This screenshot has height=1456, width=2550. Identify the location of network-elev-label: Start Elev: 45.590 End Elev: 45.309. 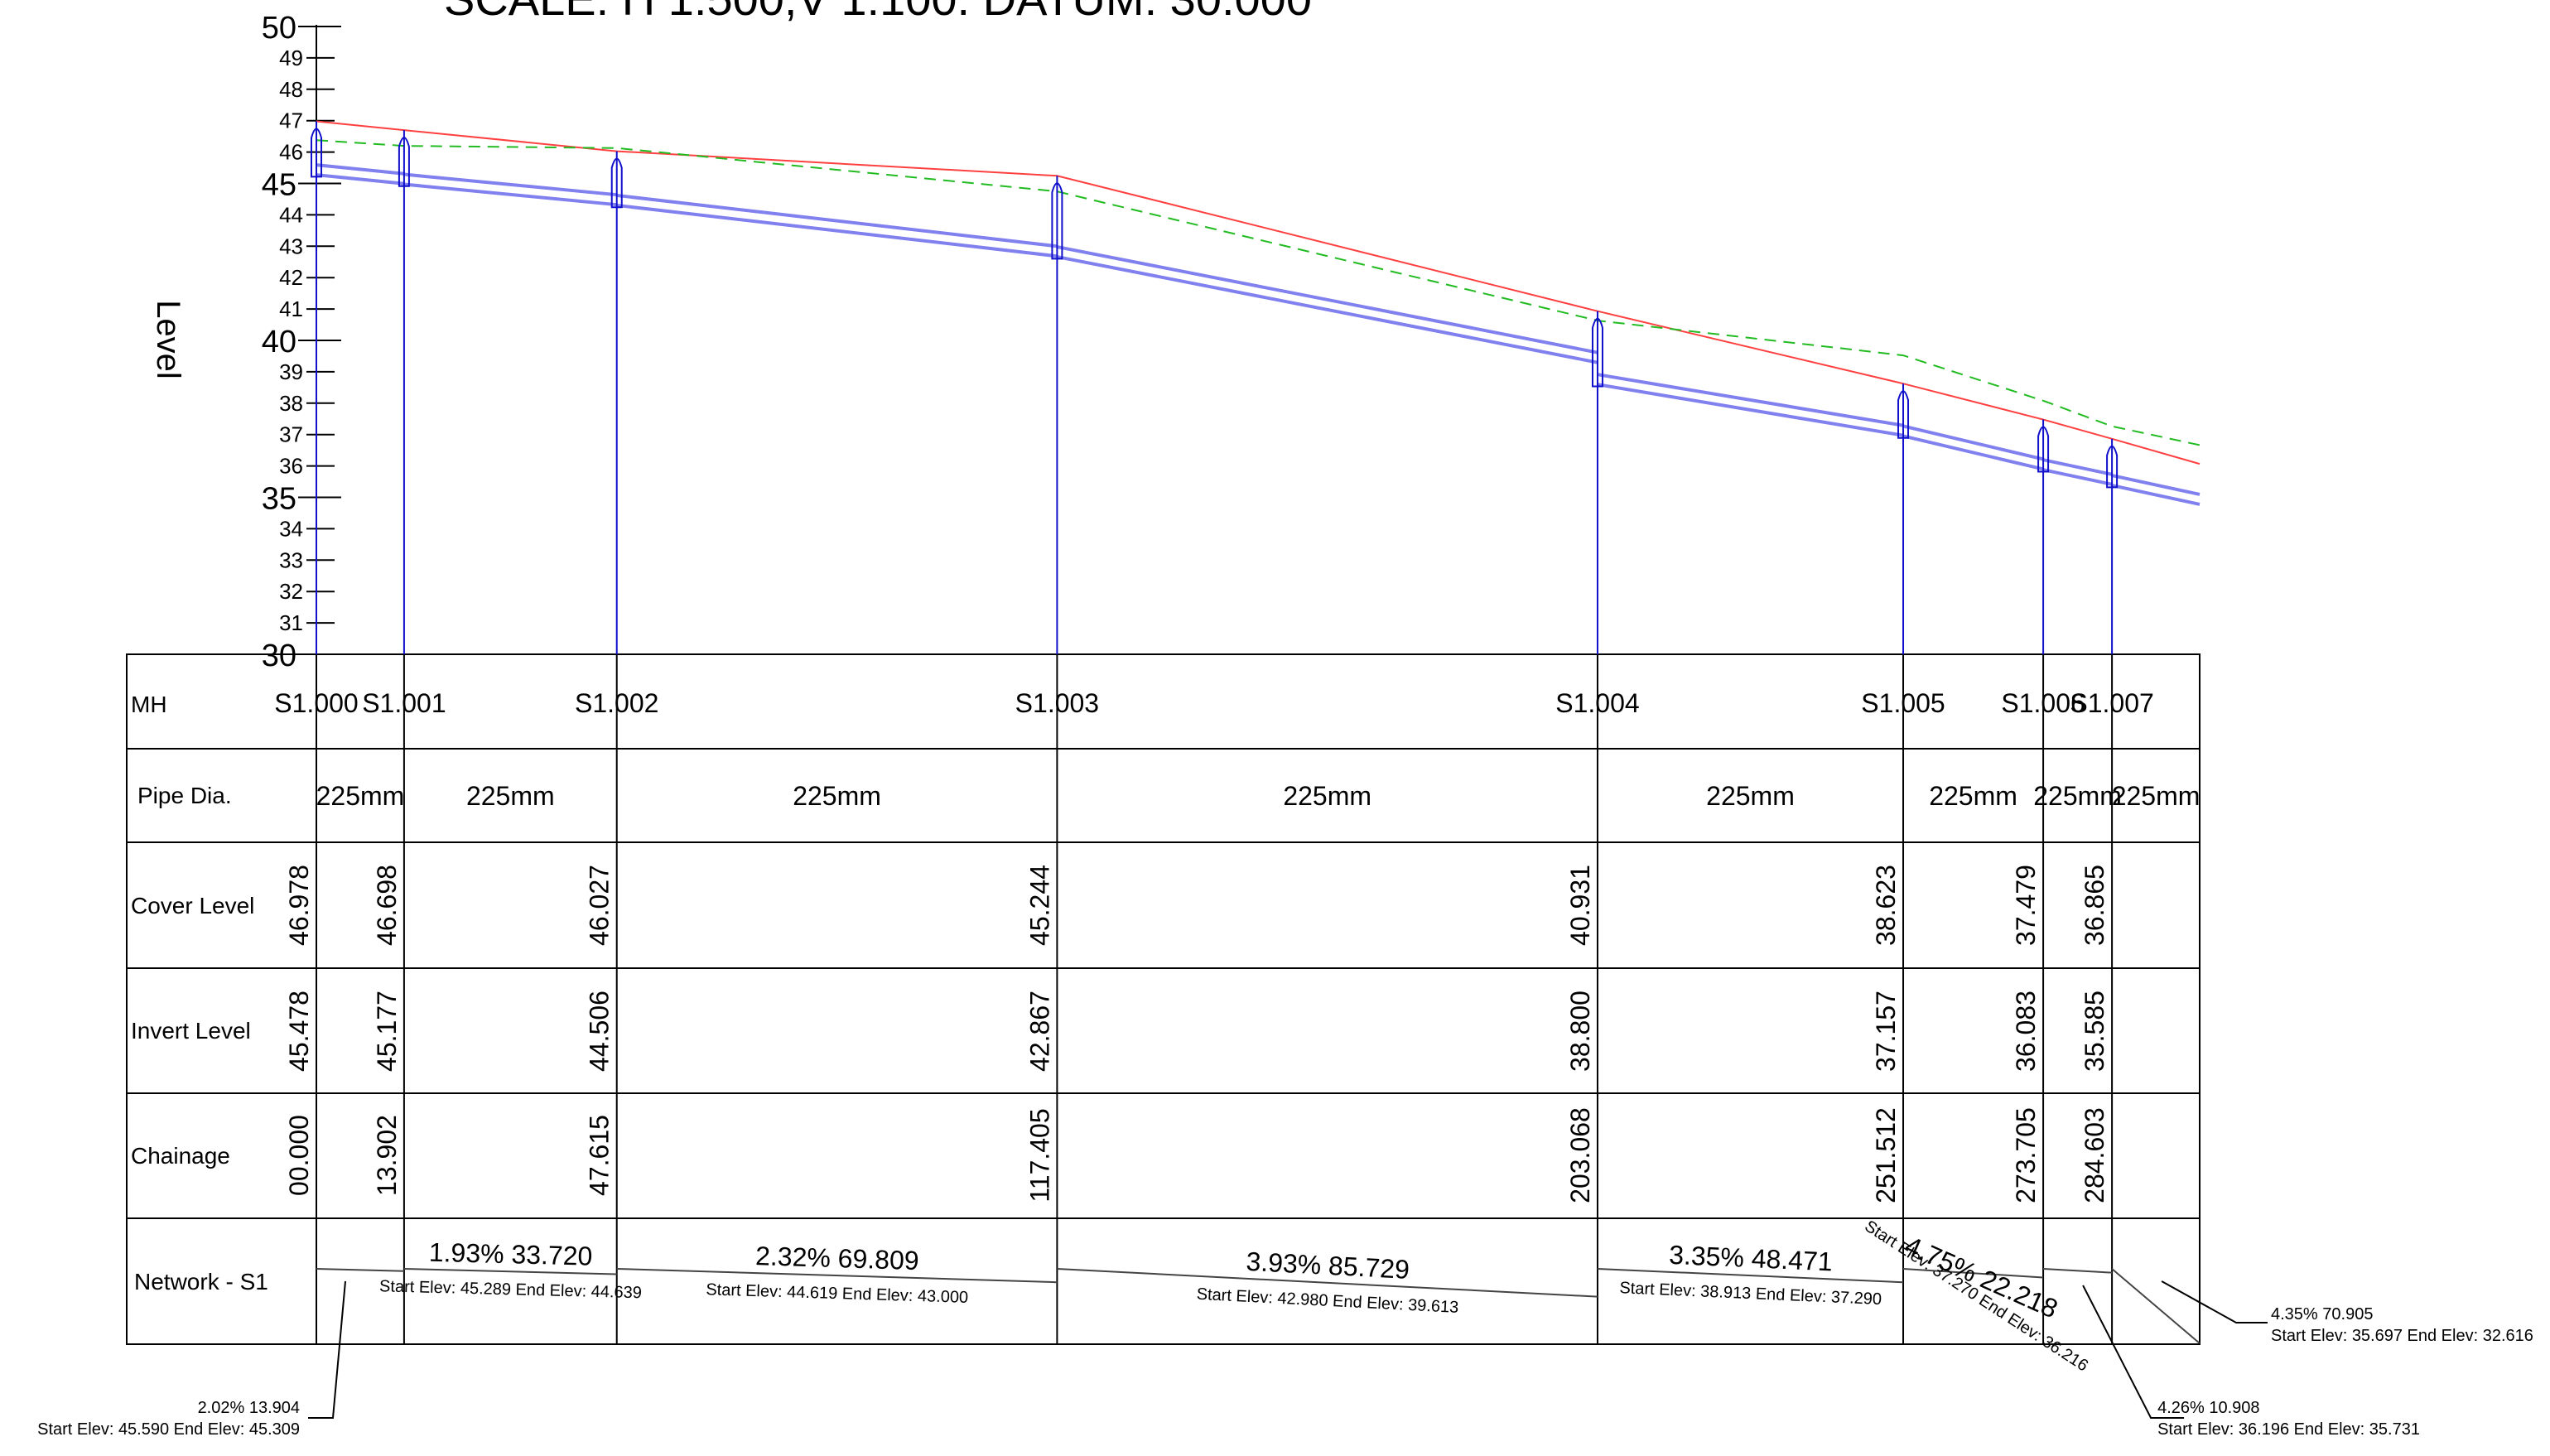
(169, 1429).